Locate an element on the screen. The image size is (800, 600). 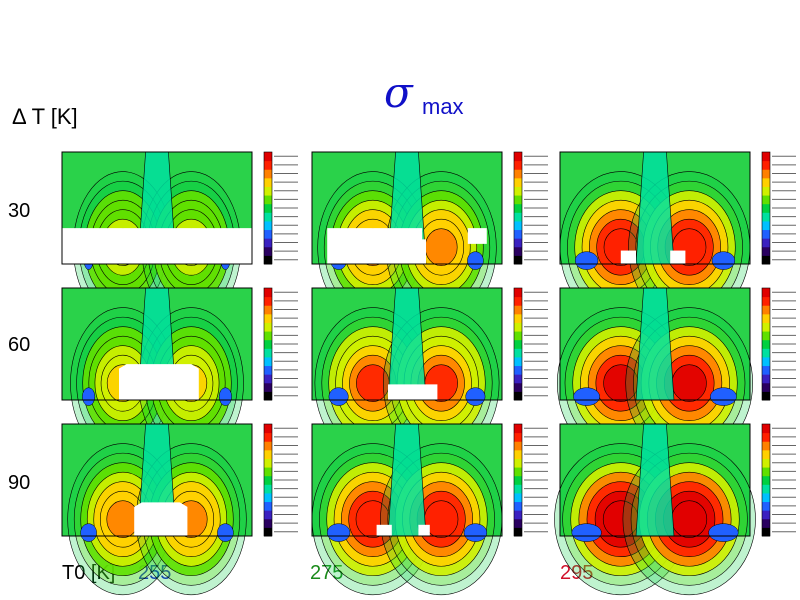
title-symbol: σ is located at coordinates (398, 92).